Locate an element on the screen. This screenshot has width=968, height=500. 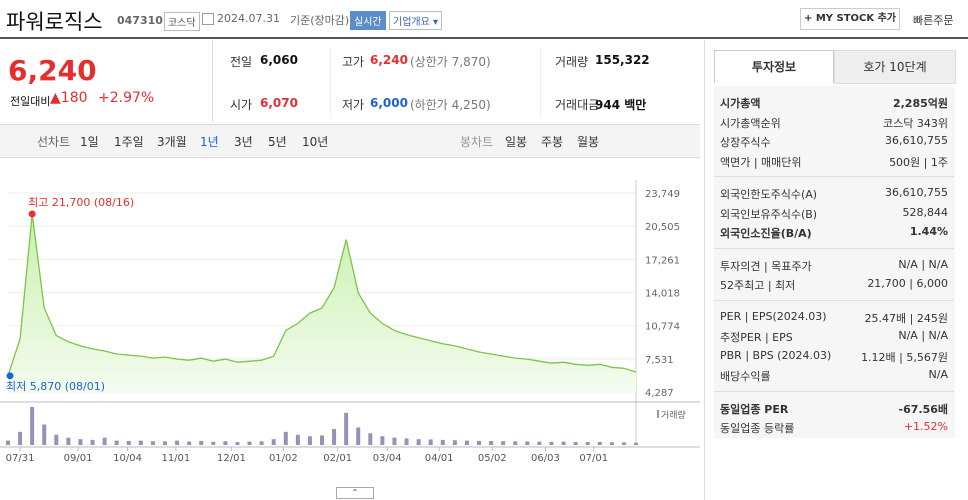
volume-legend is located at coordinates (658, 414).